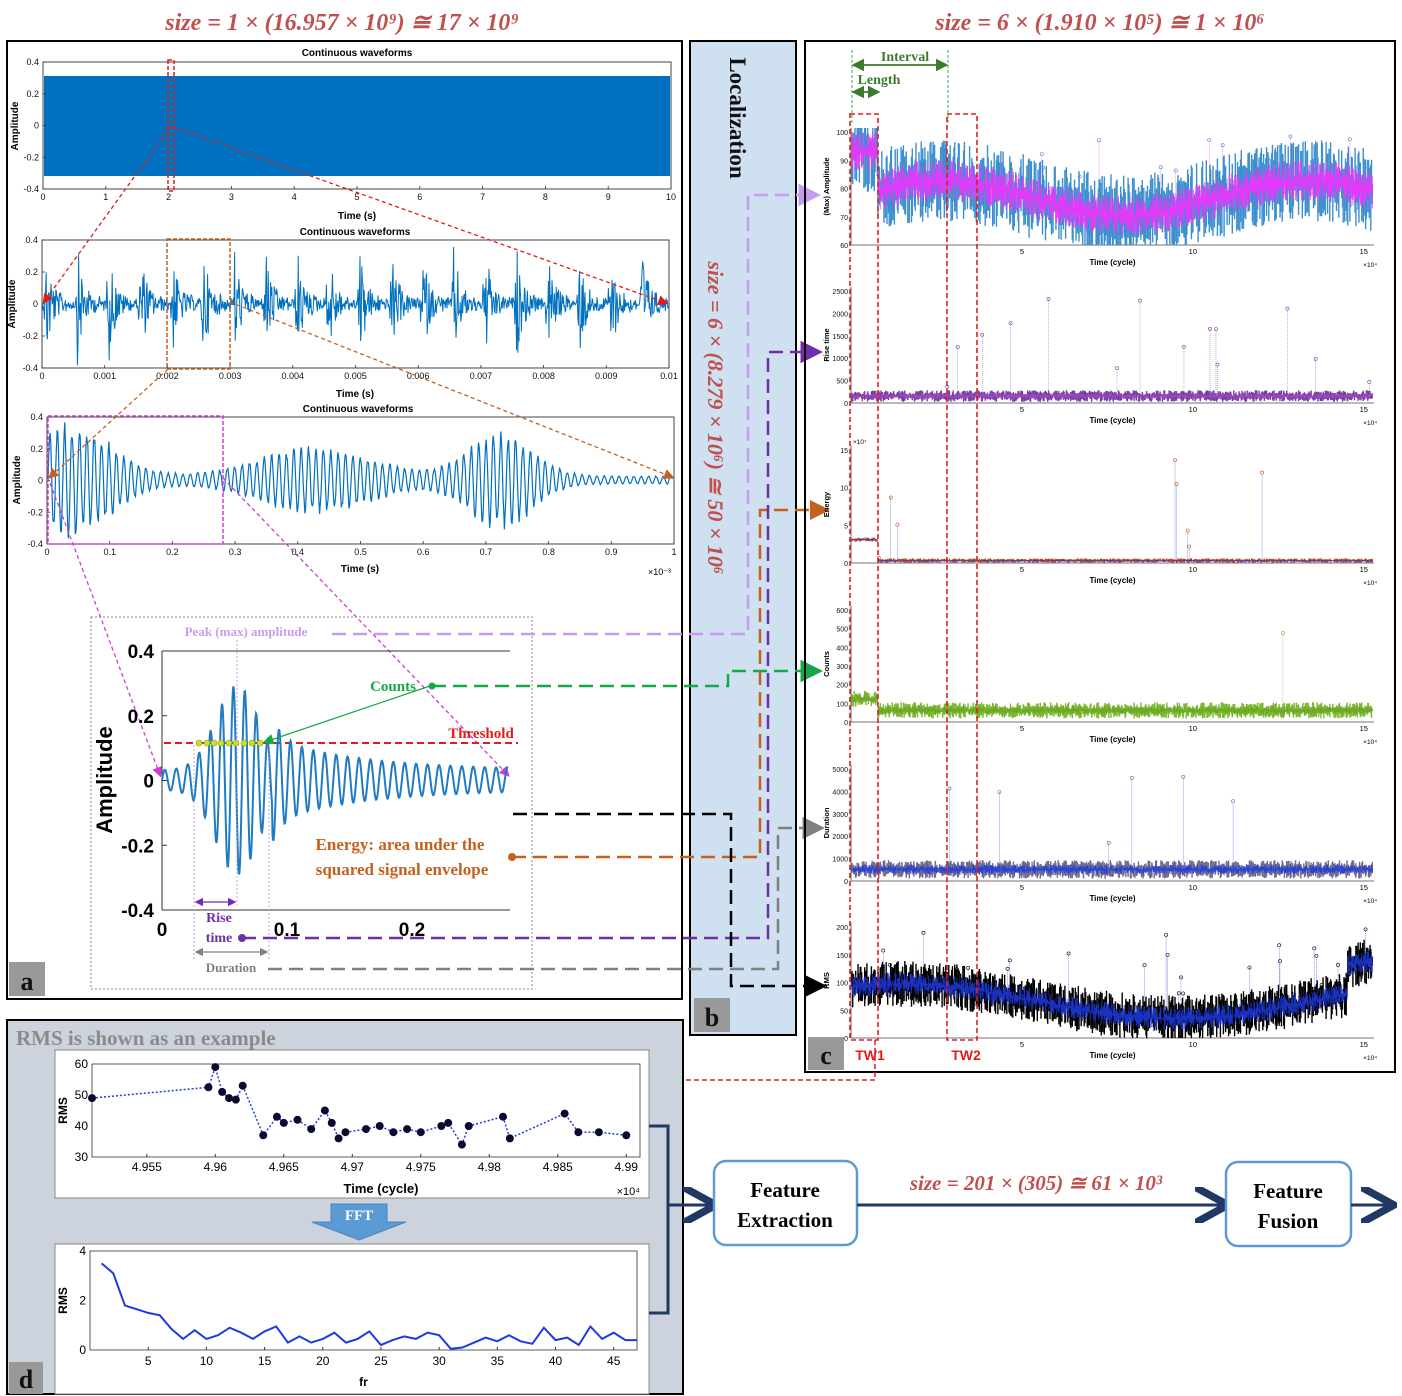 The height and width of the screenshot is (1396, 1402). I want to click on cycle-plot-ytick: 2000, so click(840, 837).